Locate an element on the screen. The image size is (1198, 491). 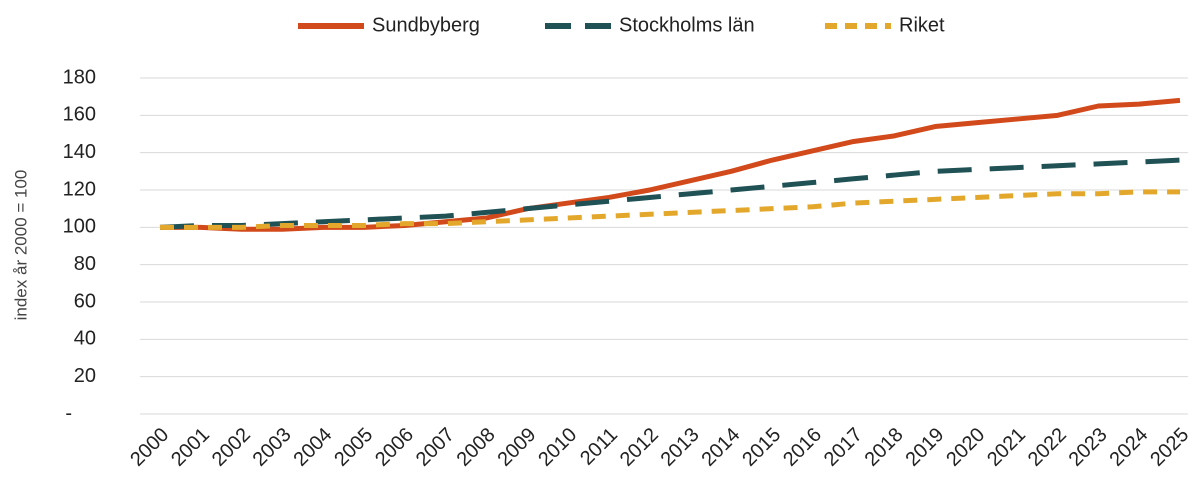
y-axis-label: index år 2000 = 100 is located at coordinates (20, 245).